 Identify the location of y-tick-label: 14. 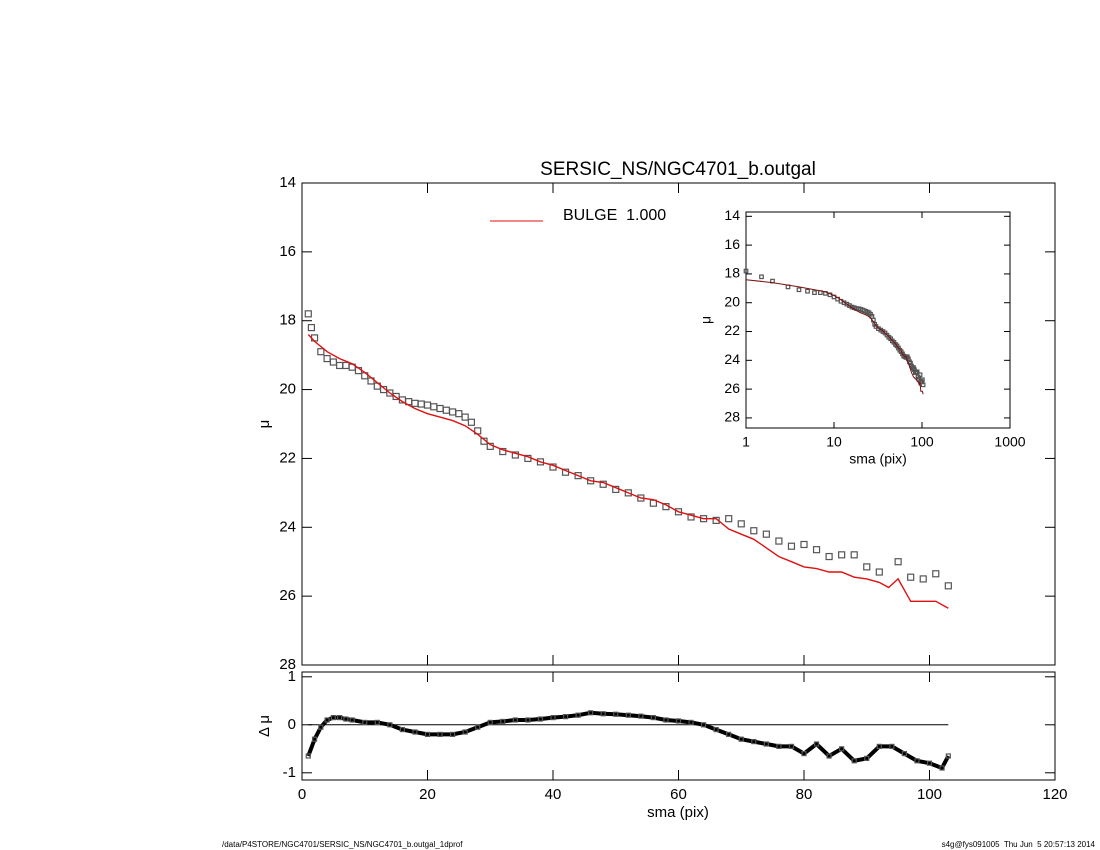
(287, 182).